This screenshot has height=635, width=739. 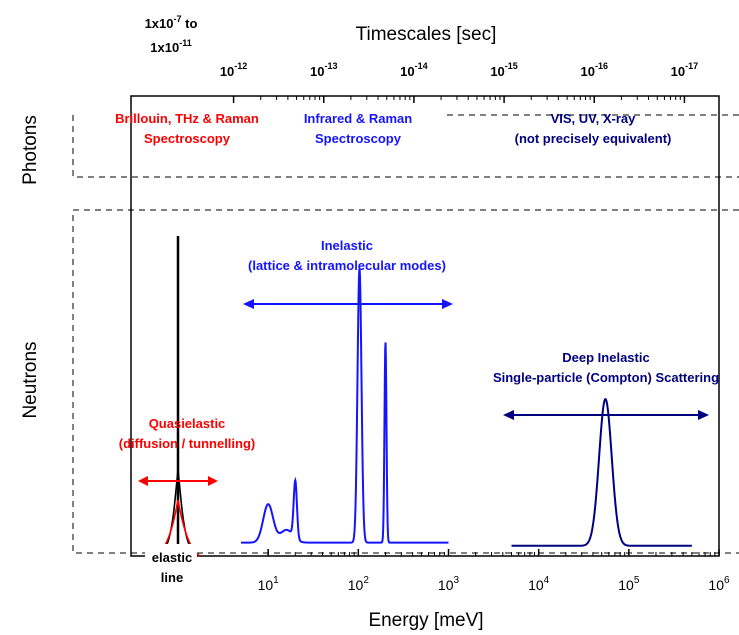 I want to click on bottom-tick-exp: 6, so click(x=727, y=580).